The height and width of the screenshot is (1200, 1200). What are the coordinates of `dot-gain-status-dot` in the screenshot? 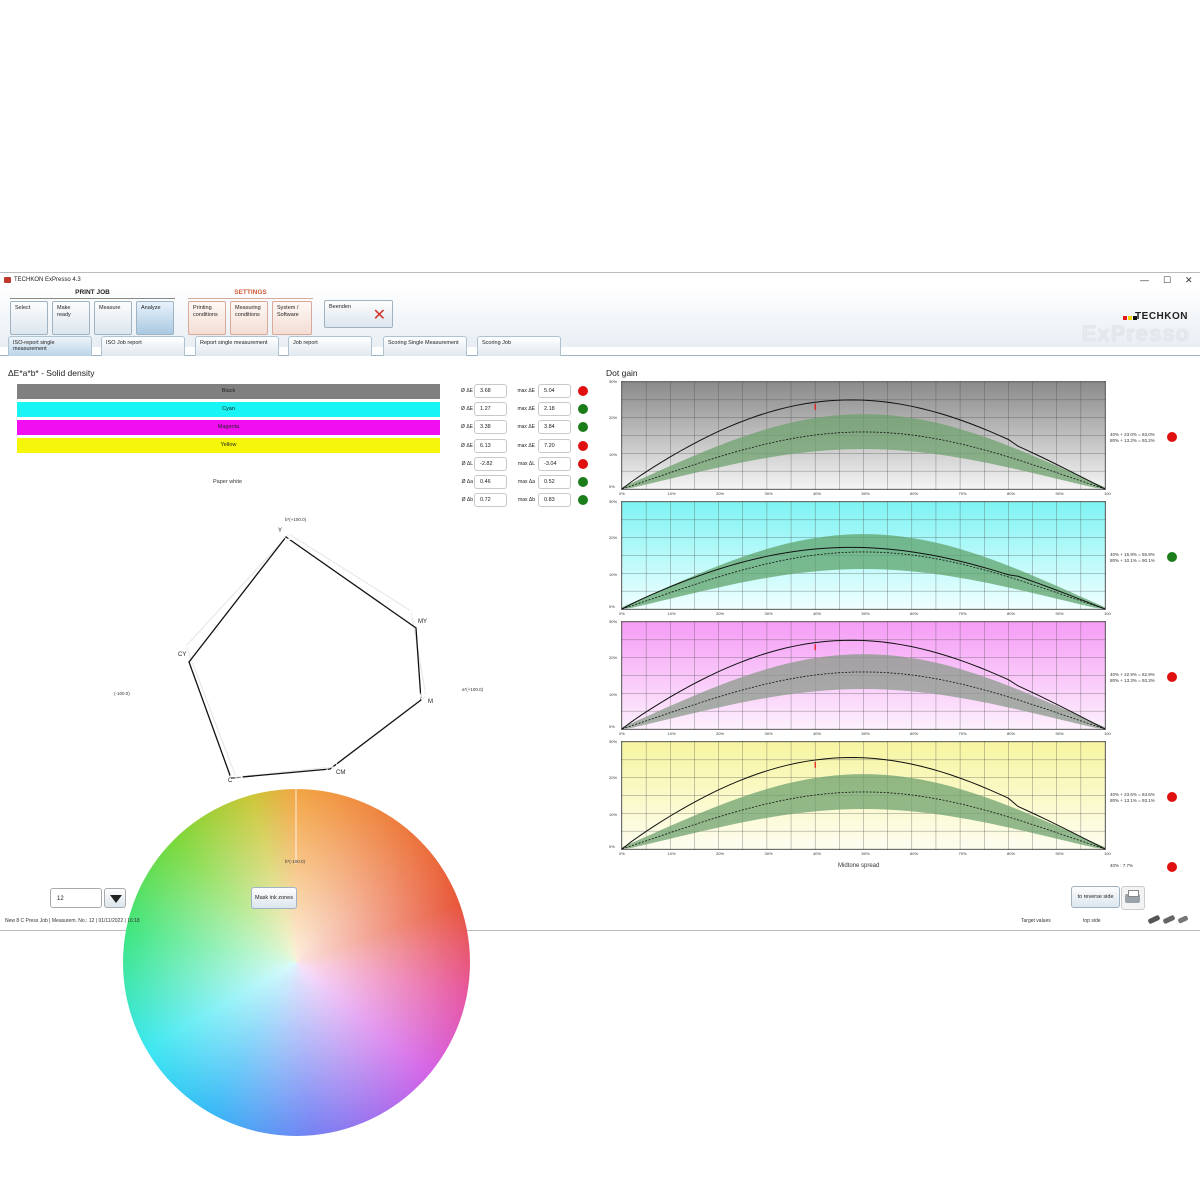 It's located at (1172, 557).